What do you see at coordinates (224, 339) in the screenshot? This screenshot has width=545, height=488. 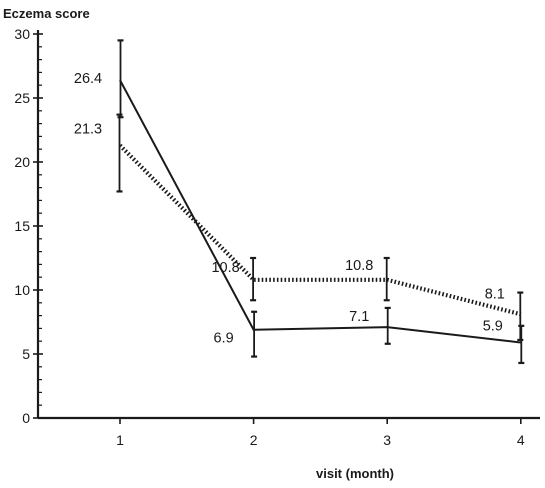 I see `data-label: 6.9` at bounding box center [224, 339].